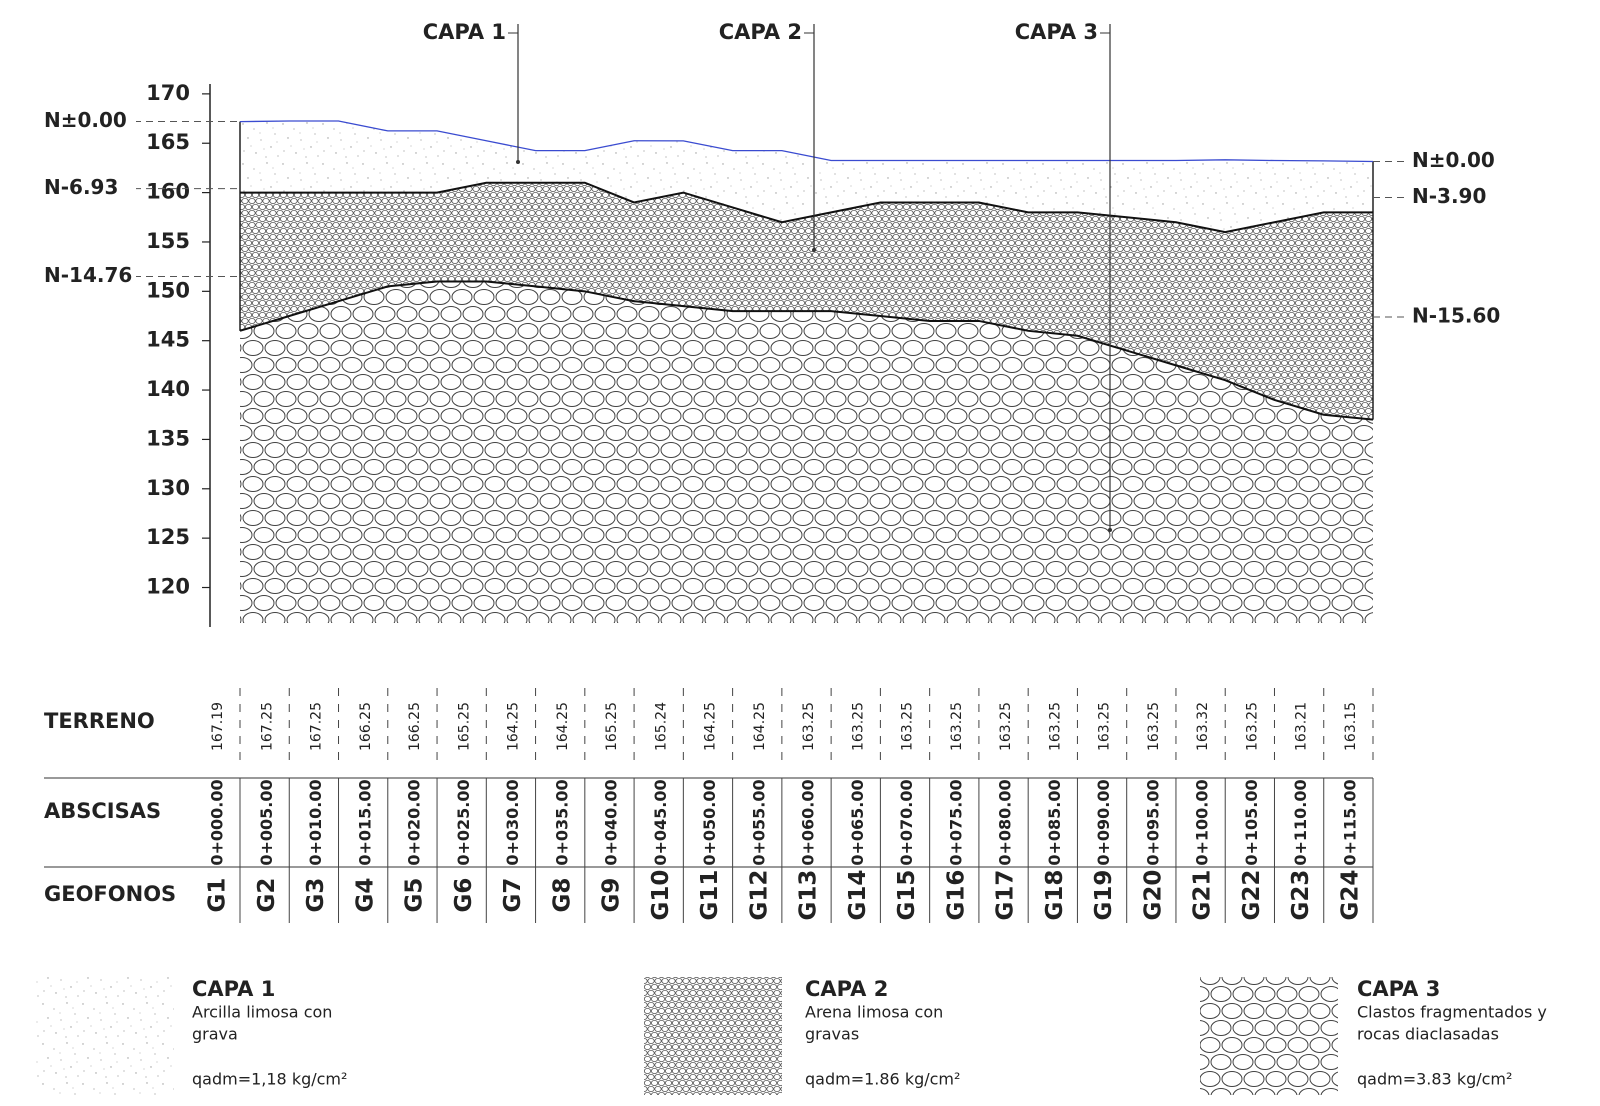  What do you see at coordinates (1252, 895) in the screenshot?
I see `geophone-label: G22` at bounding box center [1252, 895].